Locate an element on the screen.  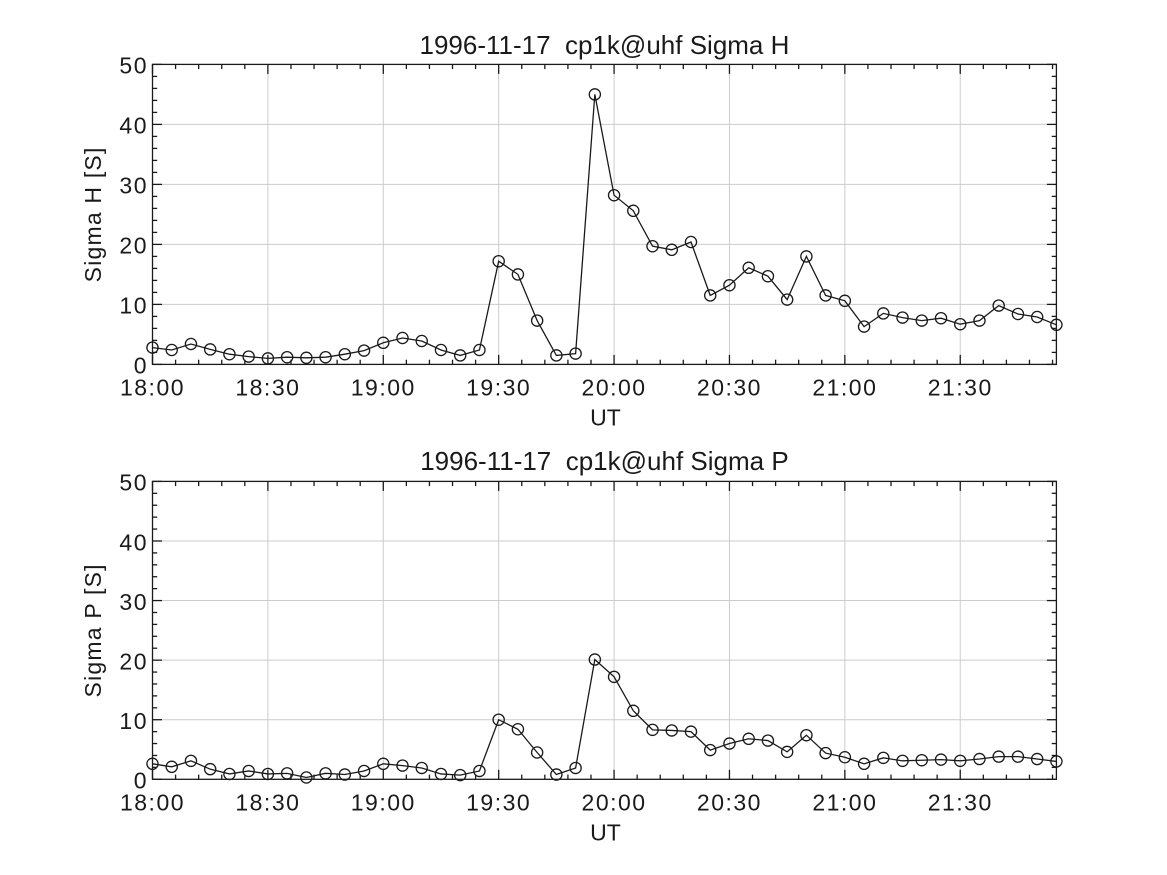
svg-text: Sigma H [S] is located at coordinates (93, 214).